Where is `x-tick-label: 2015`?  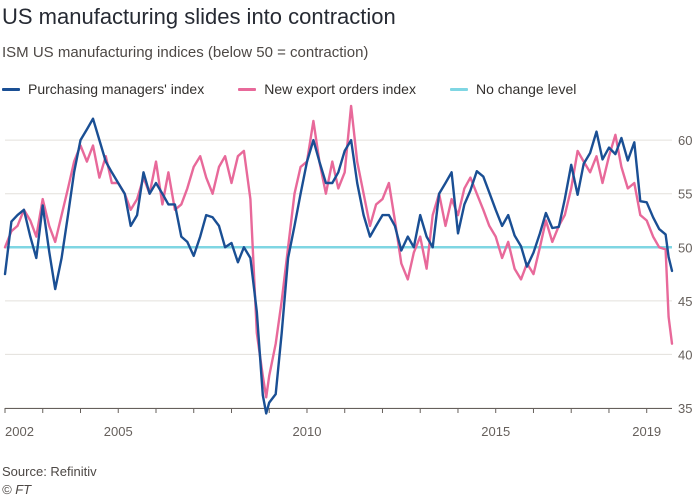 x-tick-label: 2015 is located at coordinates (495, 431).